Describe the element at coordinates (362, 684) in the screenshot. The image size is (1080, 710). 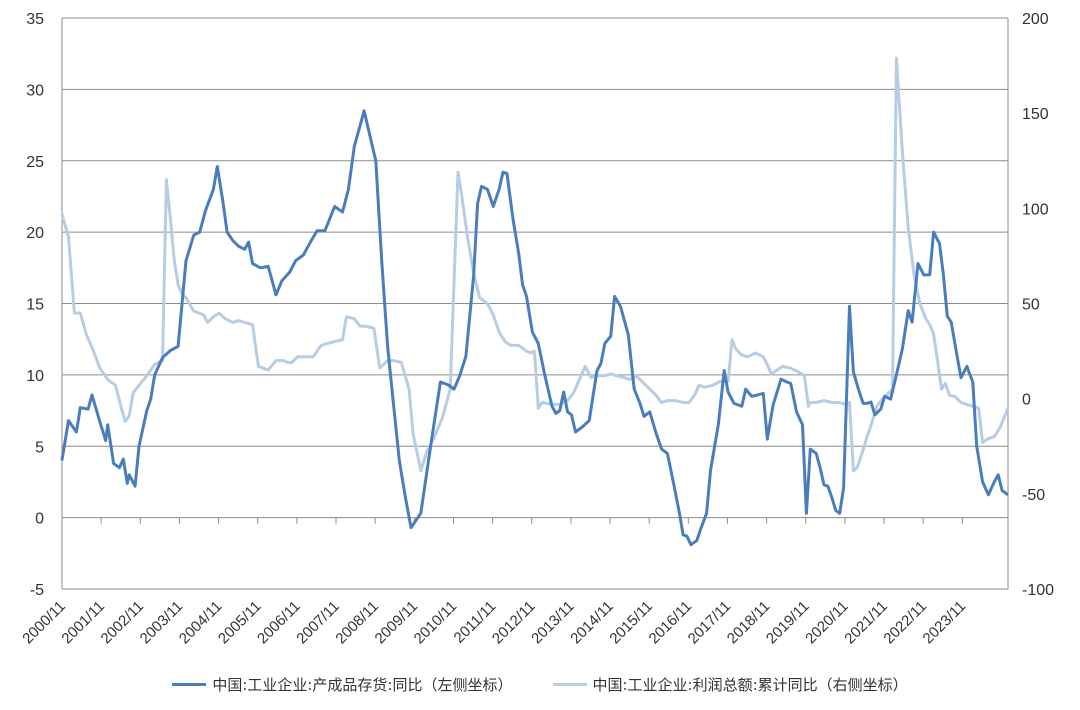
I see `legend-label-inventory: 中国:工业企业:产成品存货:同比（左侧坐标）` at that location.